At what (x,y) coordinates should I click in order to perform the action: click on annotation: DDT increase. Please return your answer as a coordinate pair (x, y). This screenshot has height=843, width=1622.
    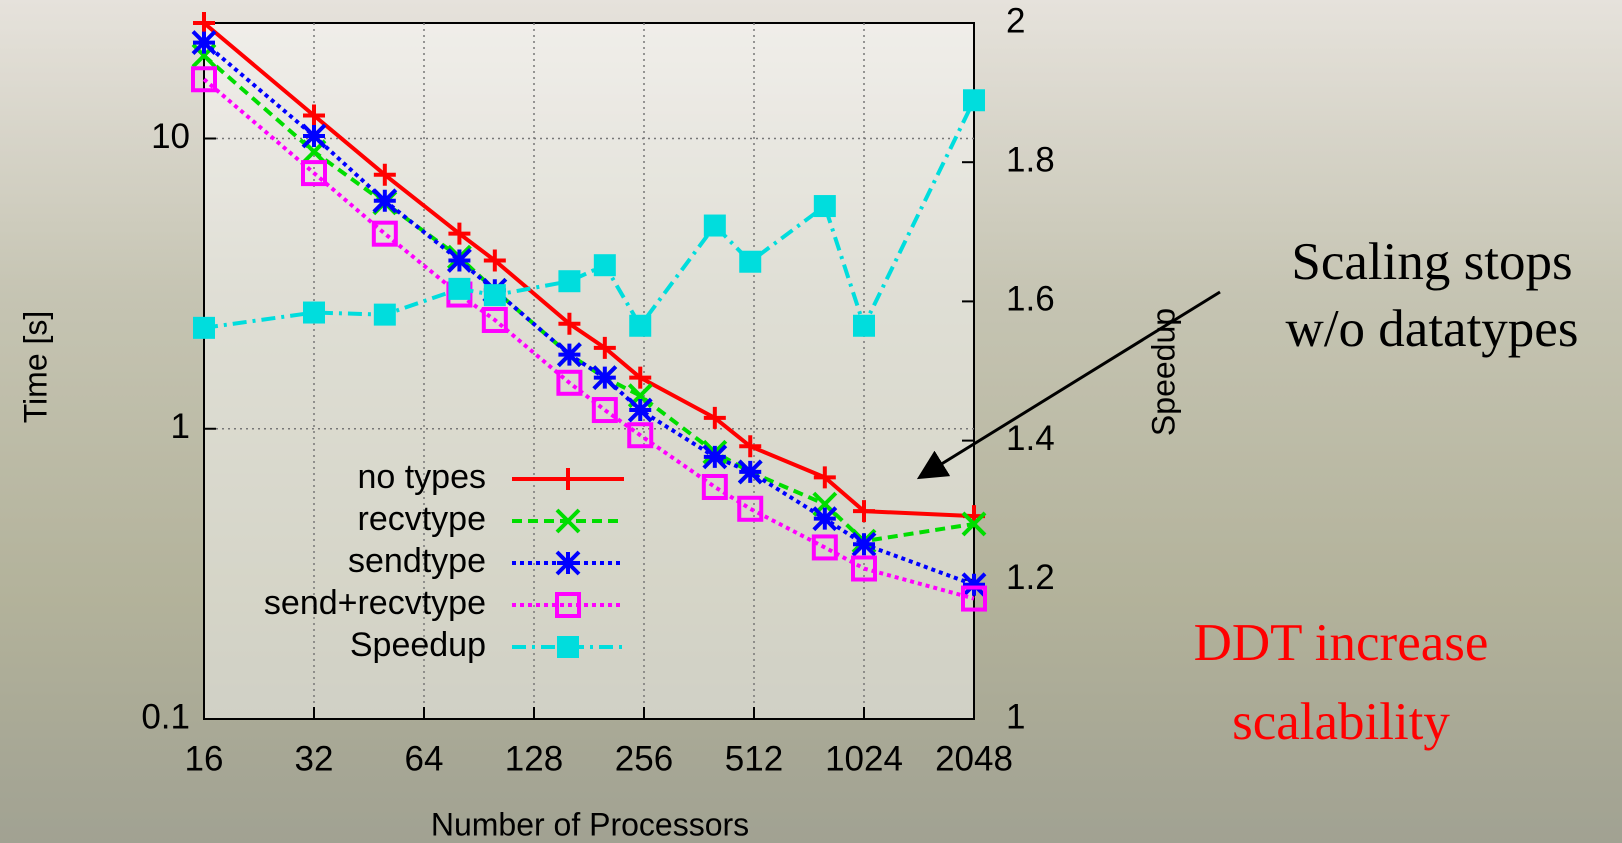
    Looking at the image, I should click on (1341, 643).